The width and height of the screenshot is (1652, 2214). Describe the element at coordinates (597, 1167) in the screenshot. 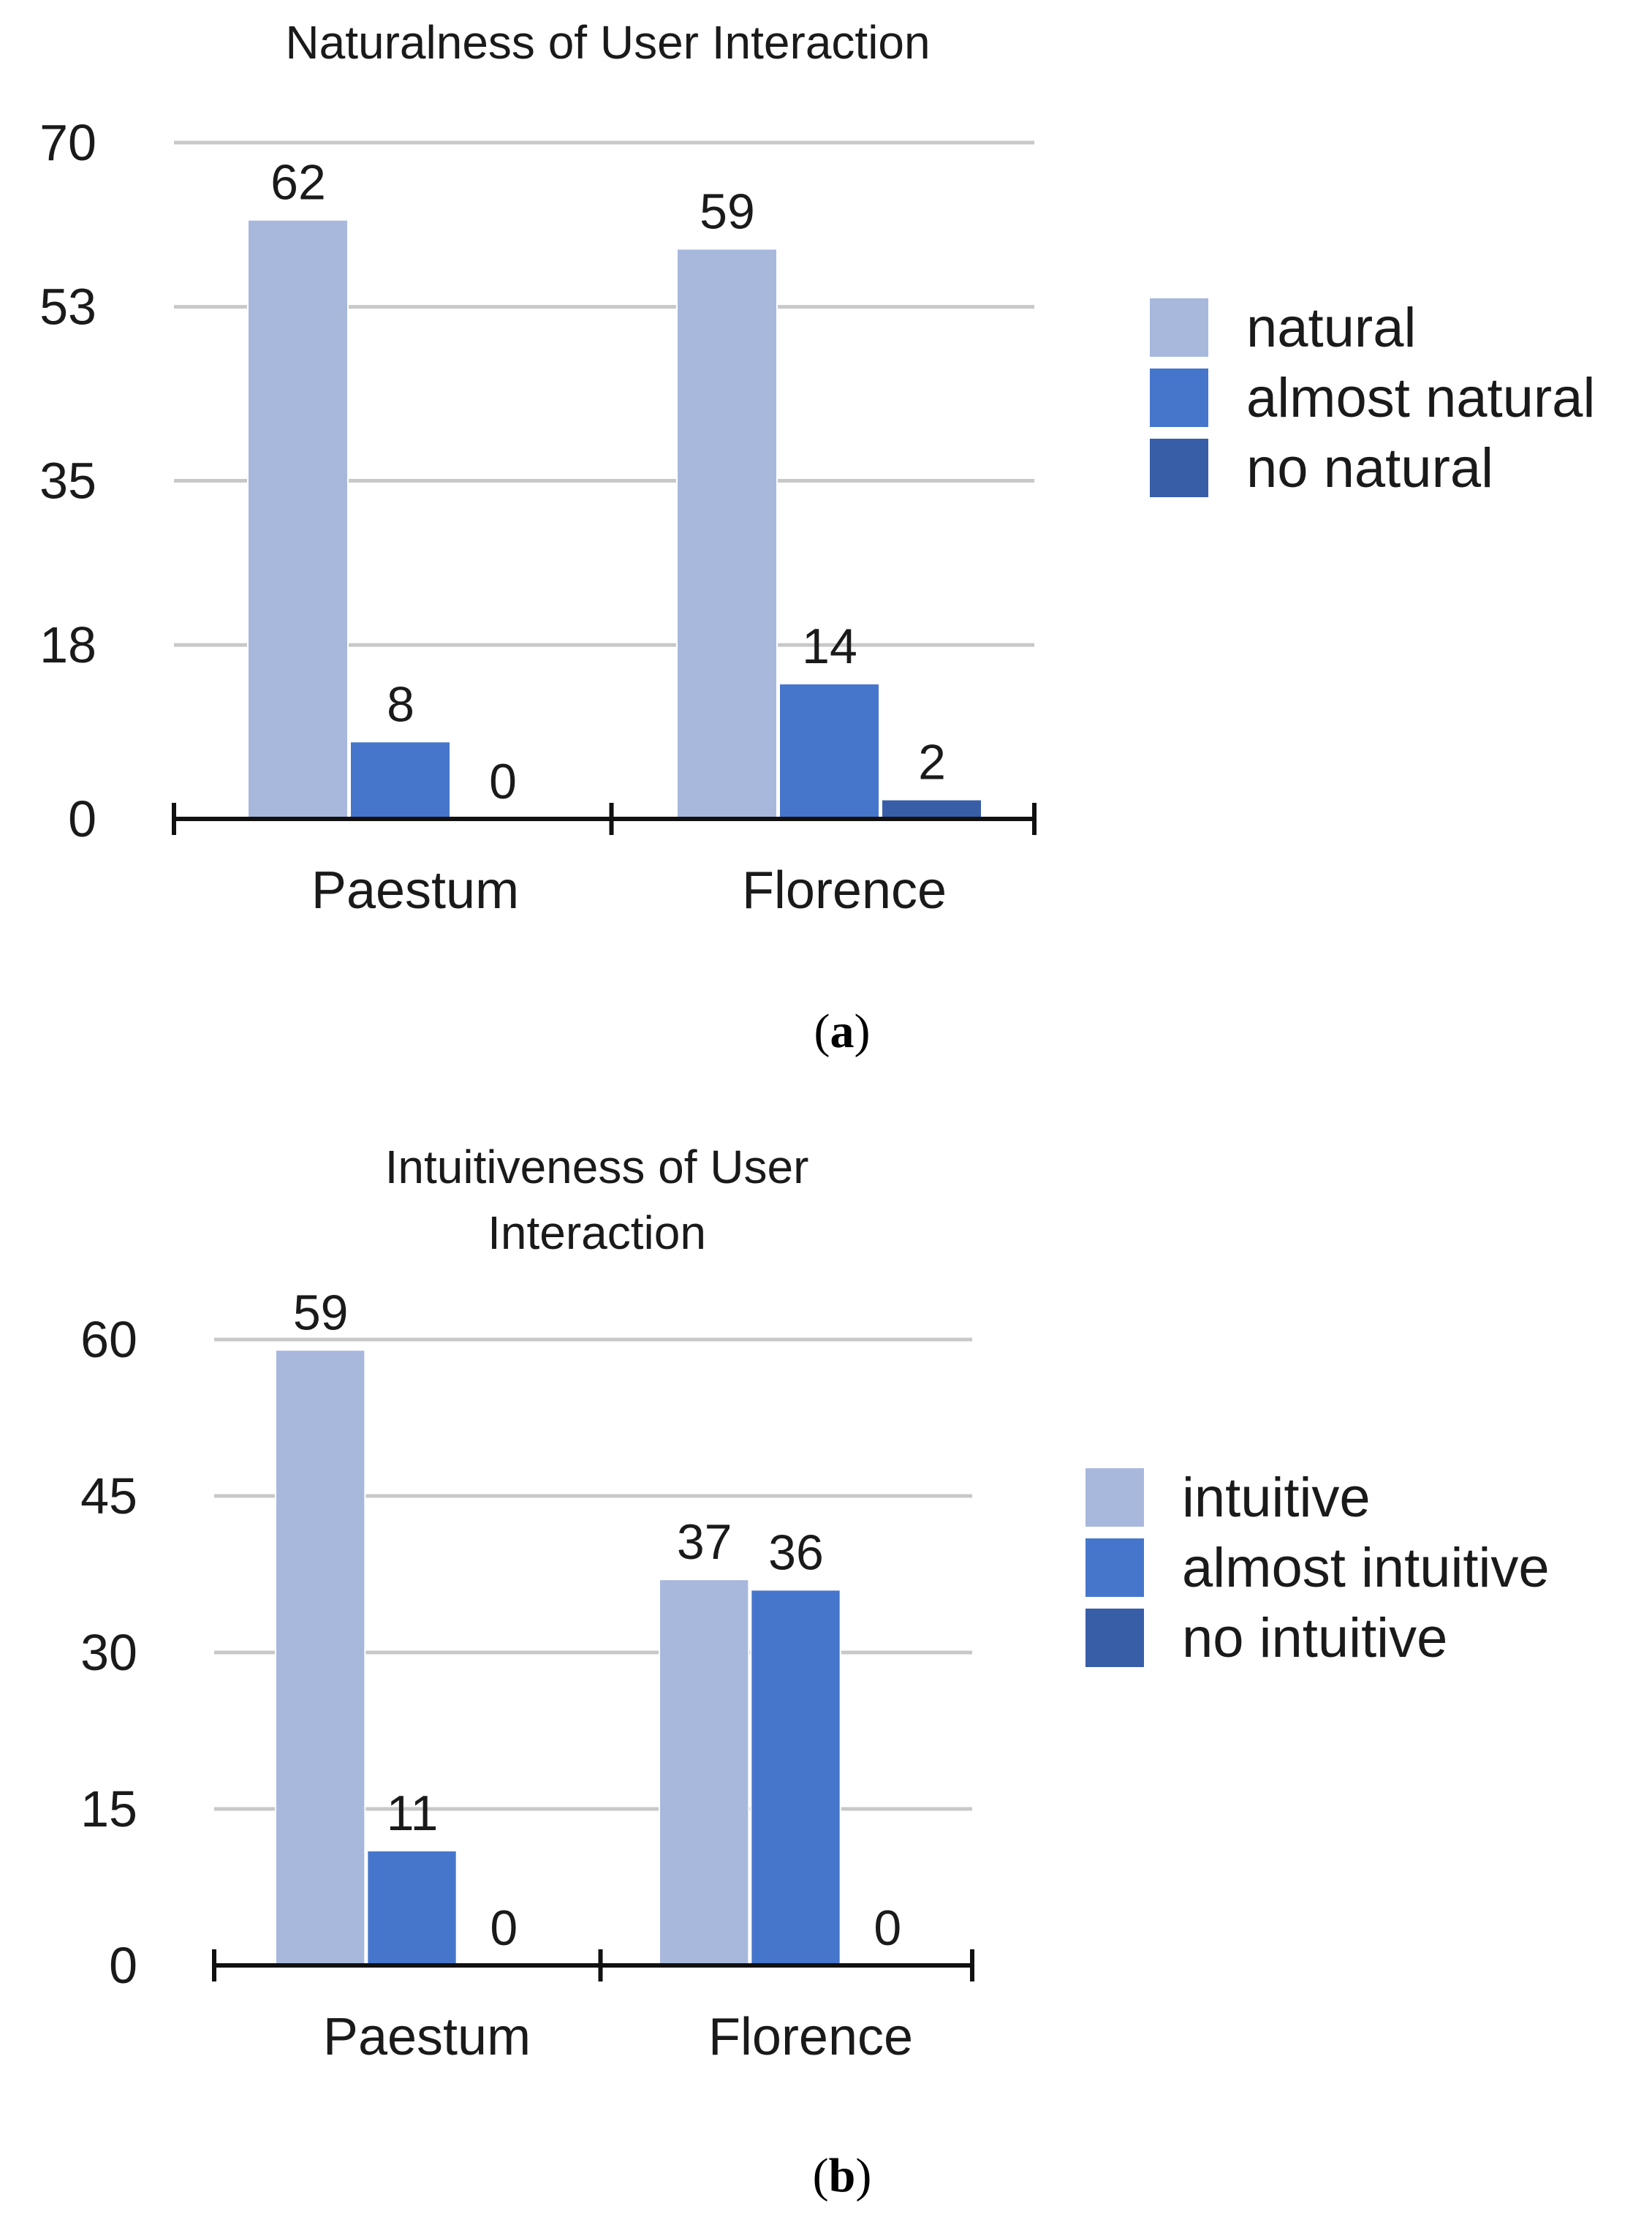

I see `chart-title: Intuitiveness of User` at that location.